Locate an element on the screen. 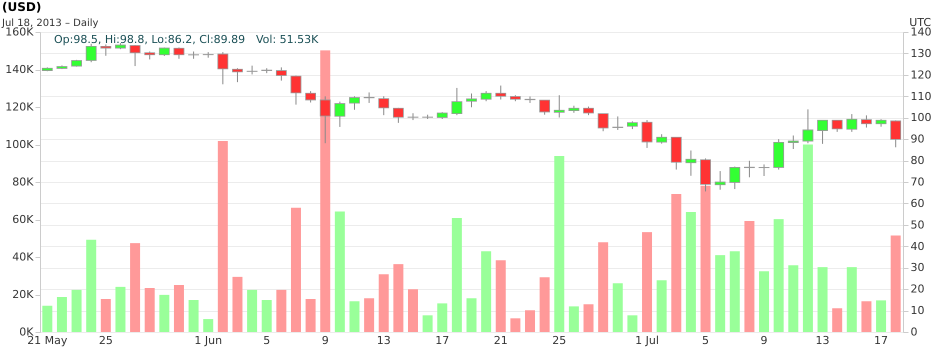 This screenshot has height=348, width=940. x-tick-label: 25 is located at coordinates (105, 340).